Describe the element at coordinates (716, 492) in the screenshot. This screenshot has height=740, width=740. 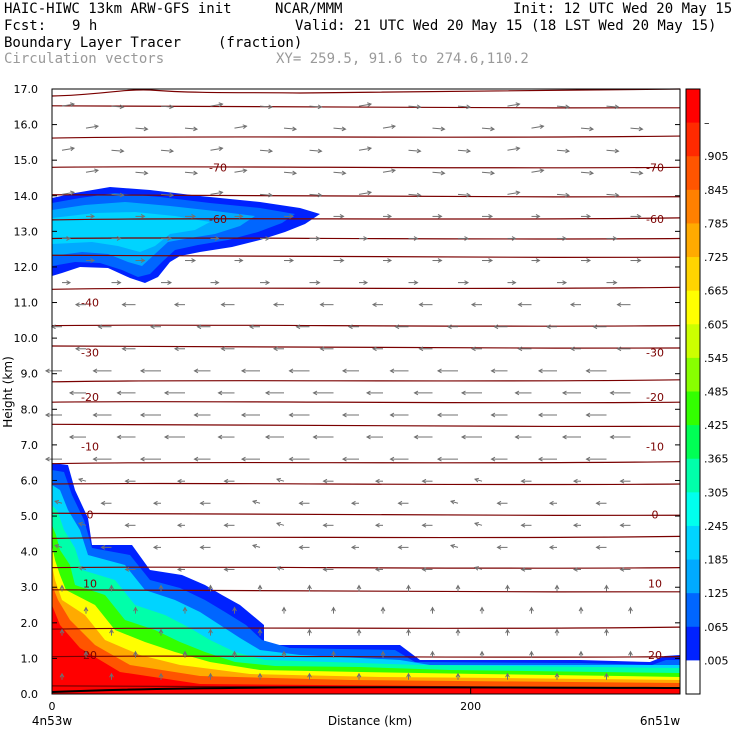
I see `colorbar-label: .305` at that location.